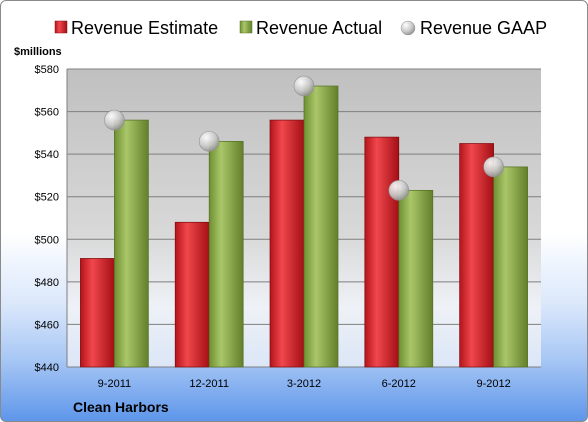 The image size is (588, 422). I want to click on category-labels: 9-2011 12-2011 3-2012 6-2012 9-2012, so click(304, 384).